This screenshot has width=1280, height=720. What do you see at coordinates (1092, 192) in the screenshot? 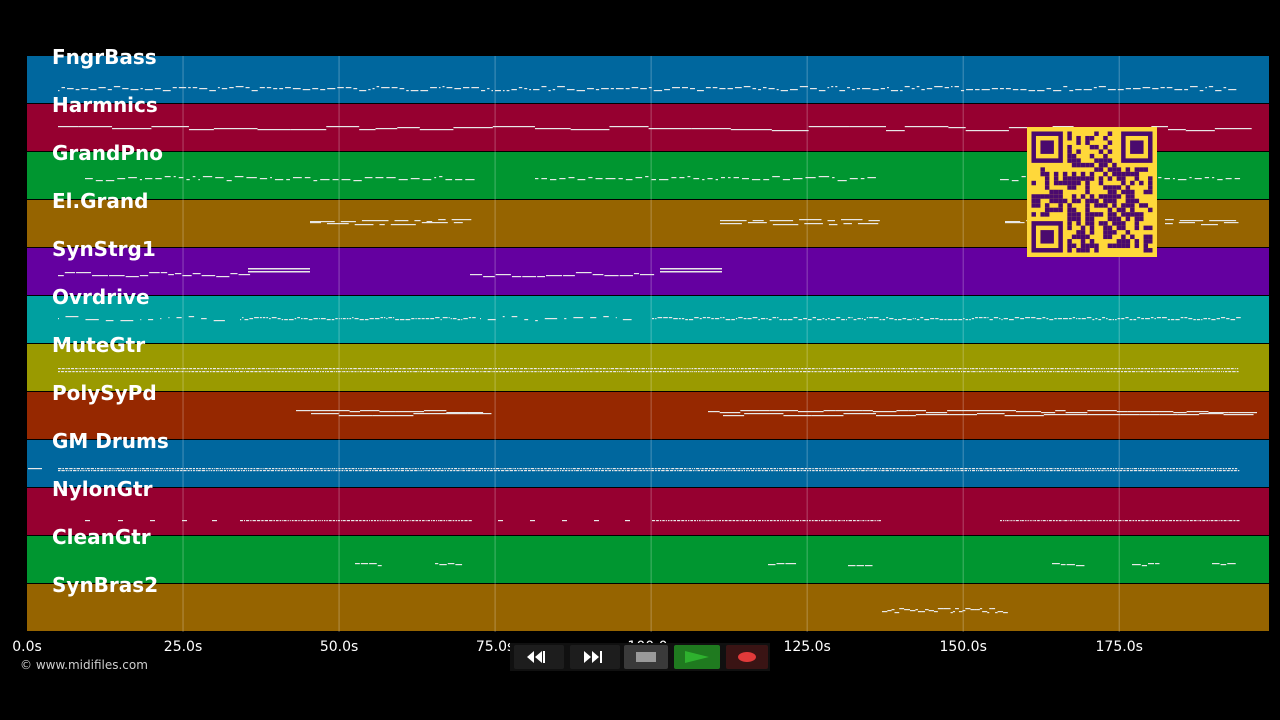
I see `qr-code-icon` at bounding box center [1092, 192].